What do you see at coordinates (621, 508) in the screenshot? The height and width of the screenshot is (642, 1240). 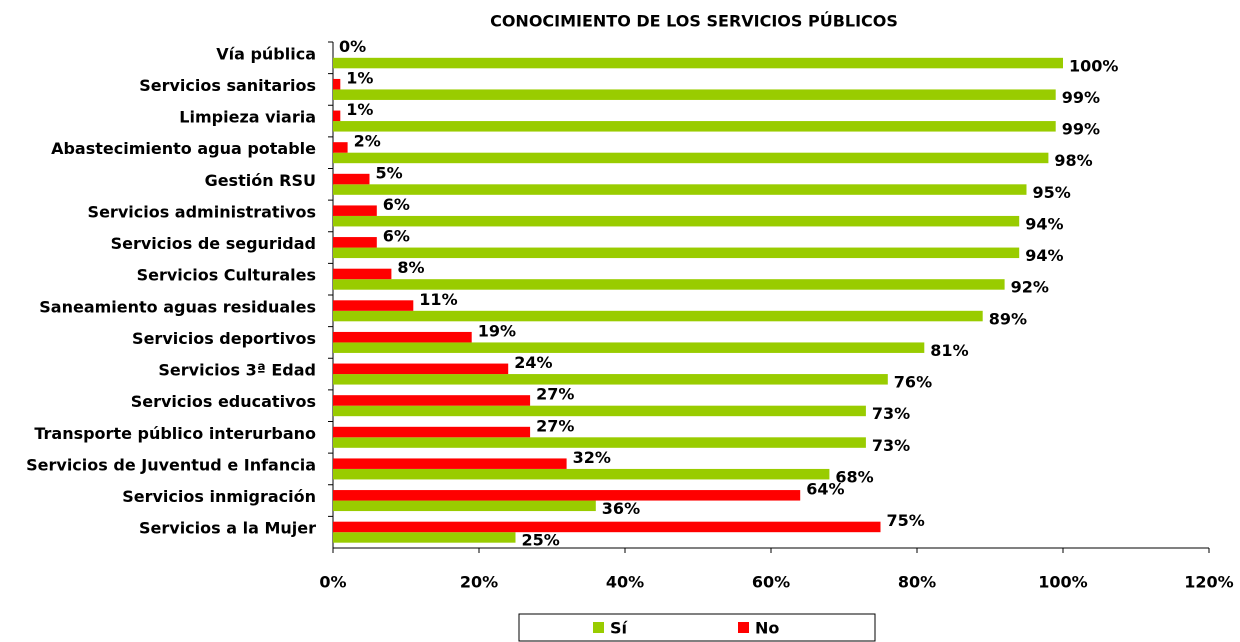 I see `data-label: 36%` at bounding box center [621, 508].